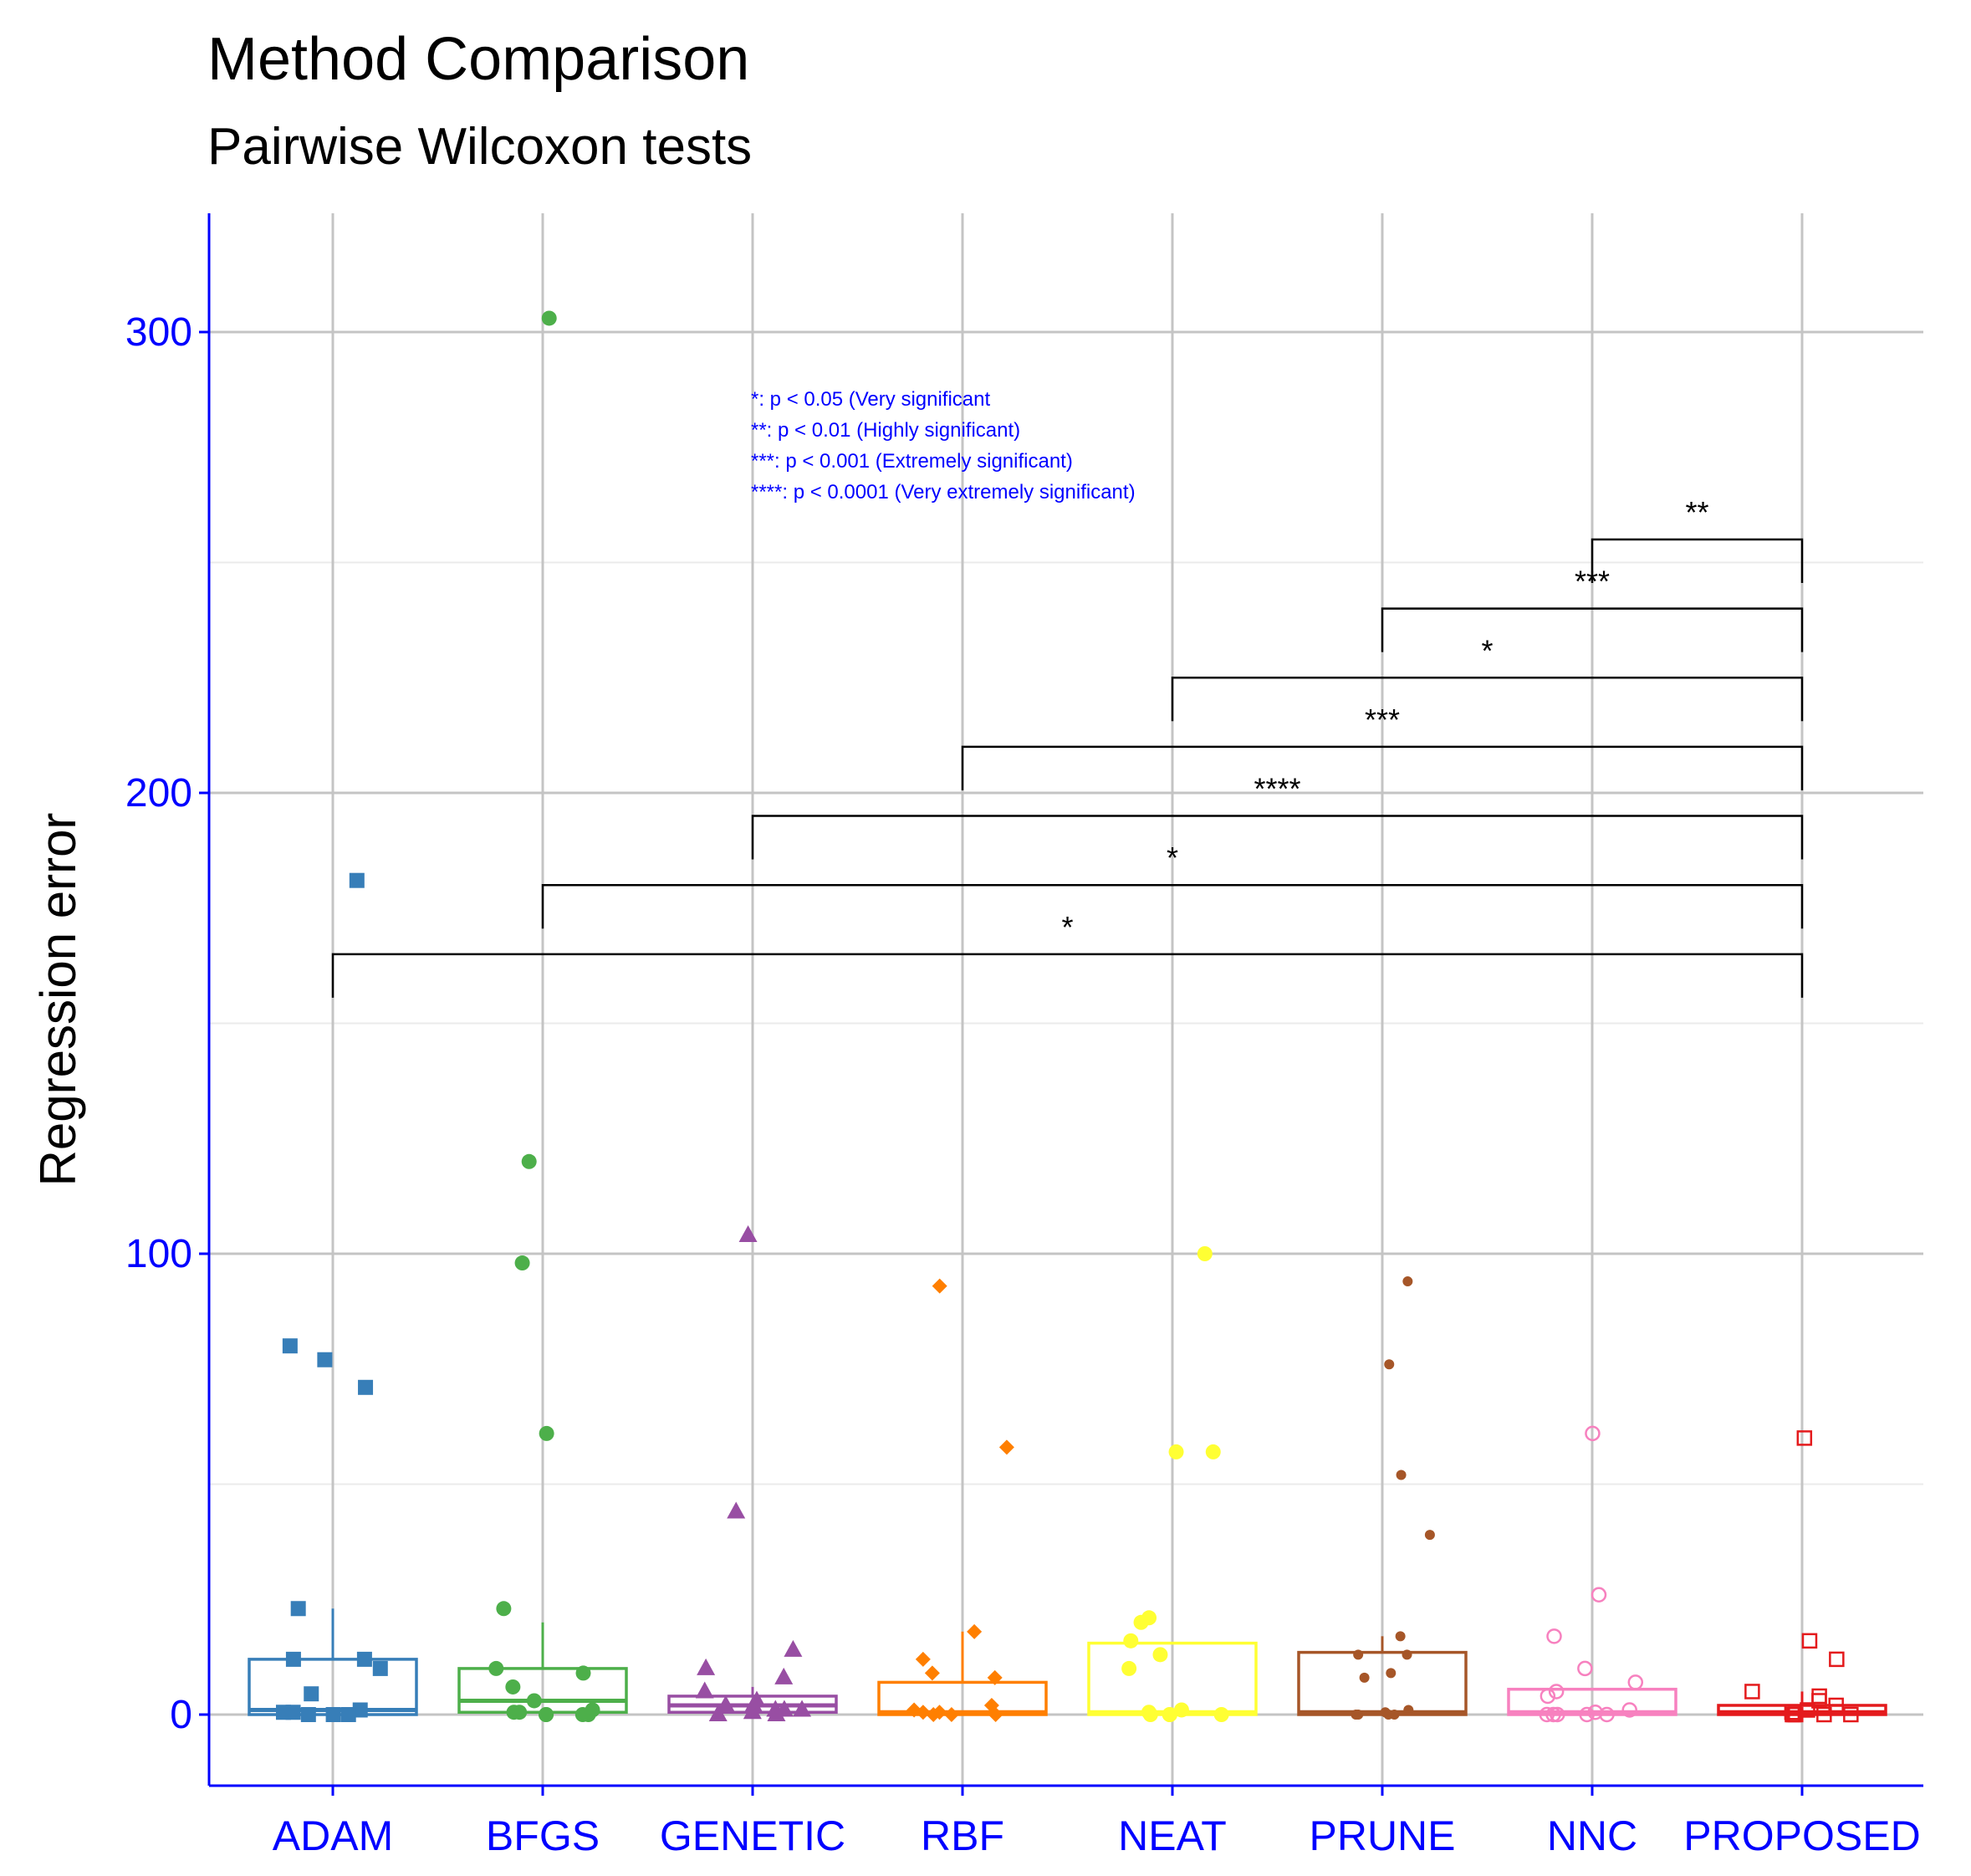 The width and height of the screenshot is (1971, 1876). I want to click on significance-legend-line: *: p < 0.05 (Very significant, so click(870, 399).